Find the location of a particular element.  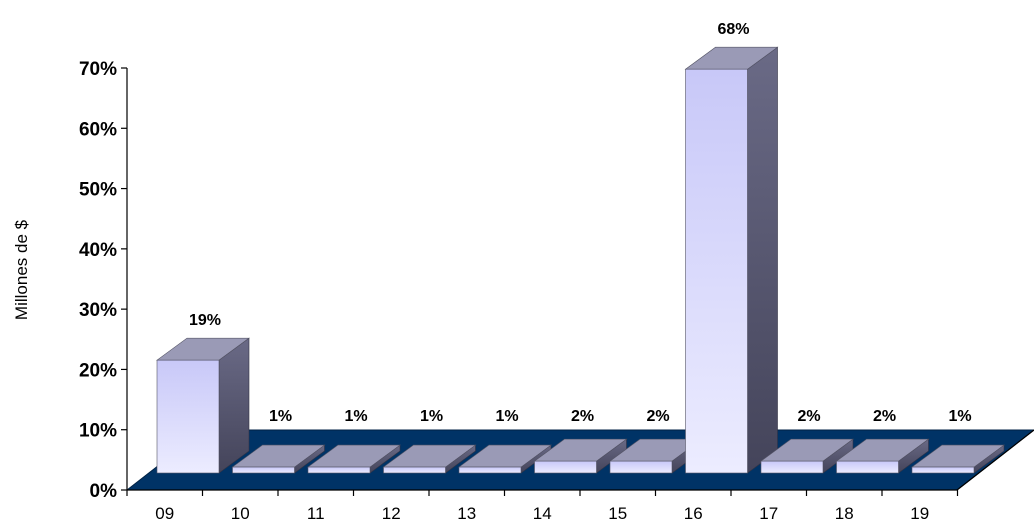

x-tick-label: 19 is located at coordinates (919, 513).